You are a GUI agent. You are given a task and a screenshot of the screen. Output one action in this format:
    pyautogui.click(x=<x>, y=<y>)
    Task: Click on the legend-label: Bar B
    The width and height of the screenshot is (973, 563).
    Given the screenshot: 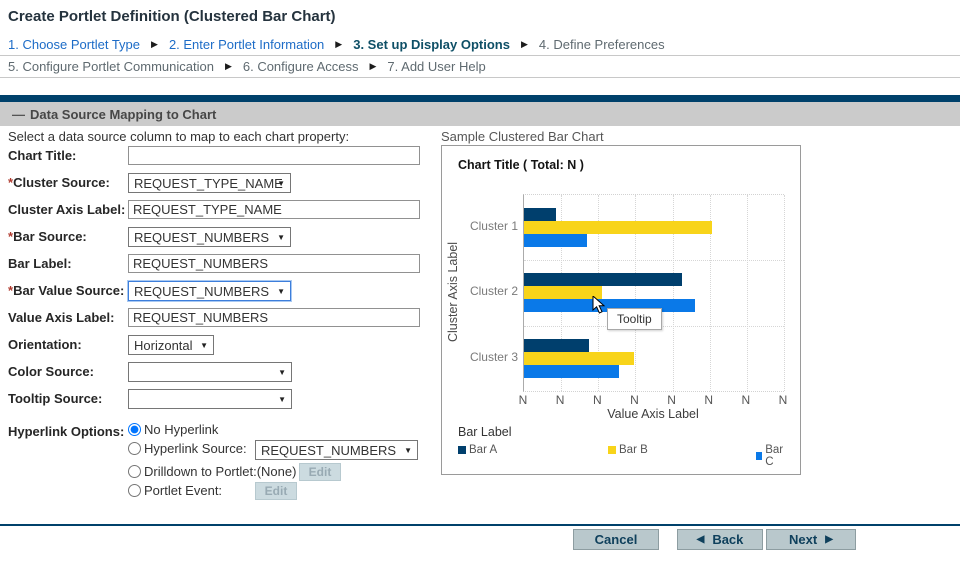 What is the action you would take?
    pyautogui.click(x=633, y=450)
    